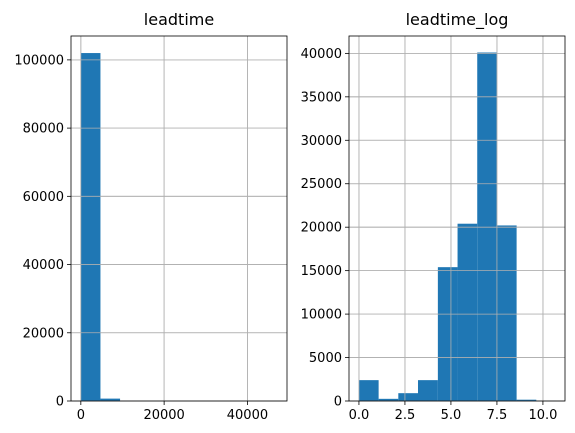 This screenshot has width=575, height=433. Describe the element at coordinates (321, 271) in the screenshot. I see `y-tick-label: 15000` at that location.